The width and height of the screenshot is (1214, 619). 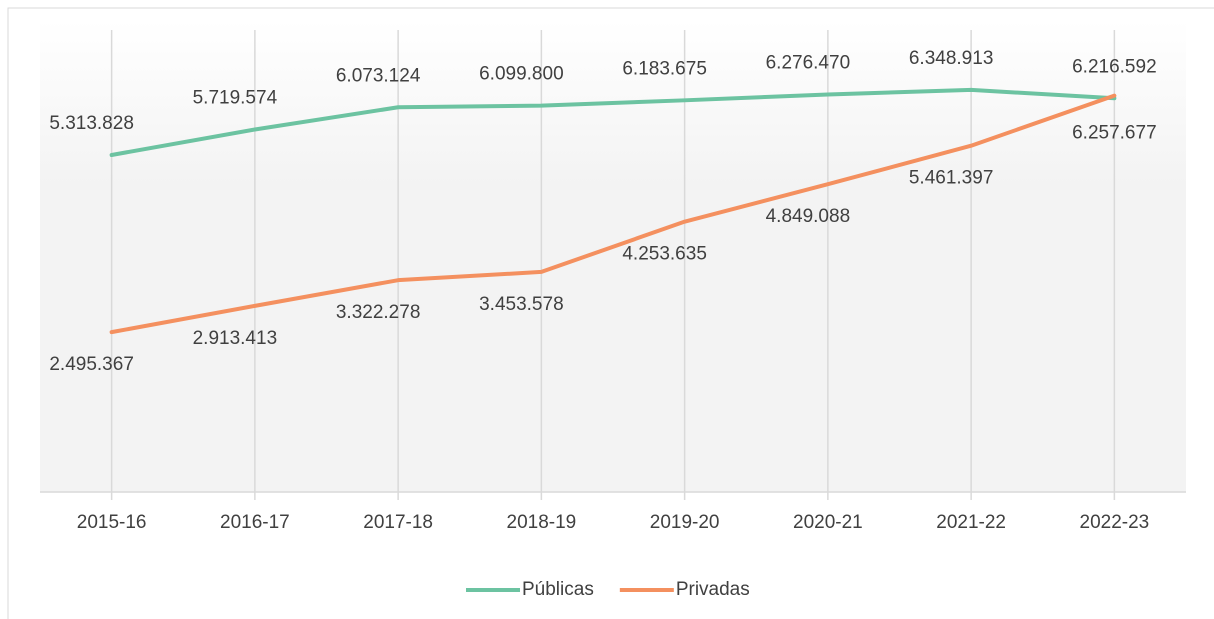 What do you see at coordinates (1114, 66) in the screenshot?
I see `data-label: 6.216.592` at bounding box center [1114, 66].